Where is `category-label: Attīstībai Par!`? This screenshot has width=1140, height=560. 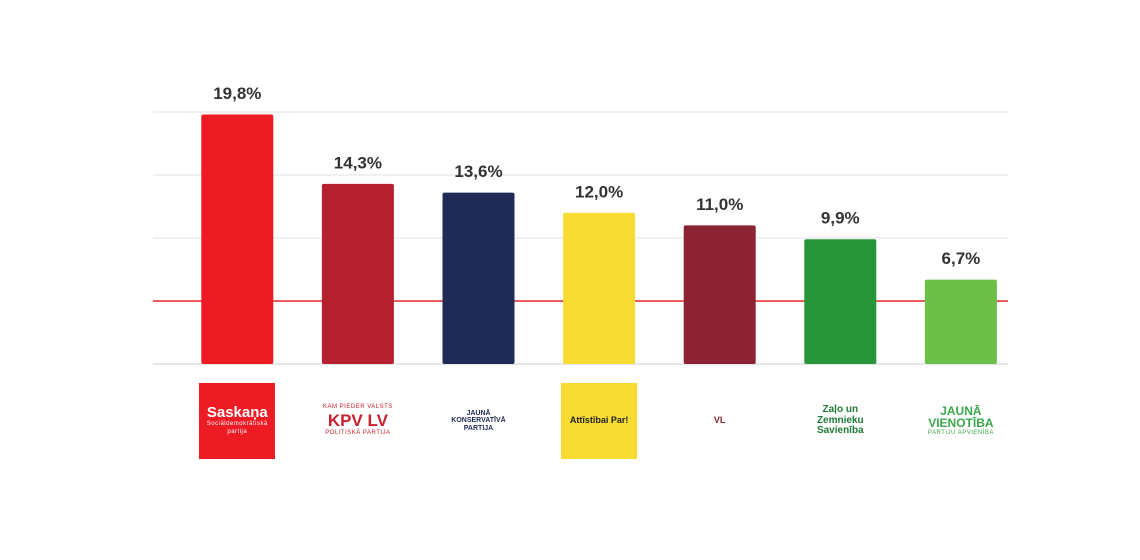 category-label: Attīstībai Par! is located at coordinates (599, 420).